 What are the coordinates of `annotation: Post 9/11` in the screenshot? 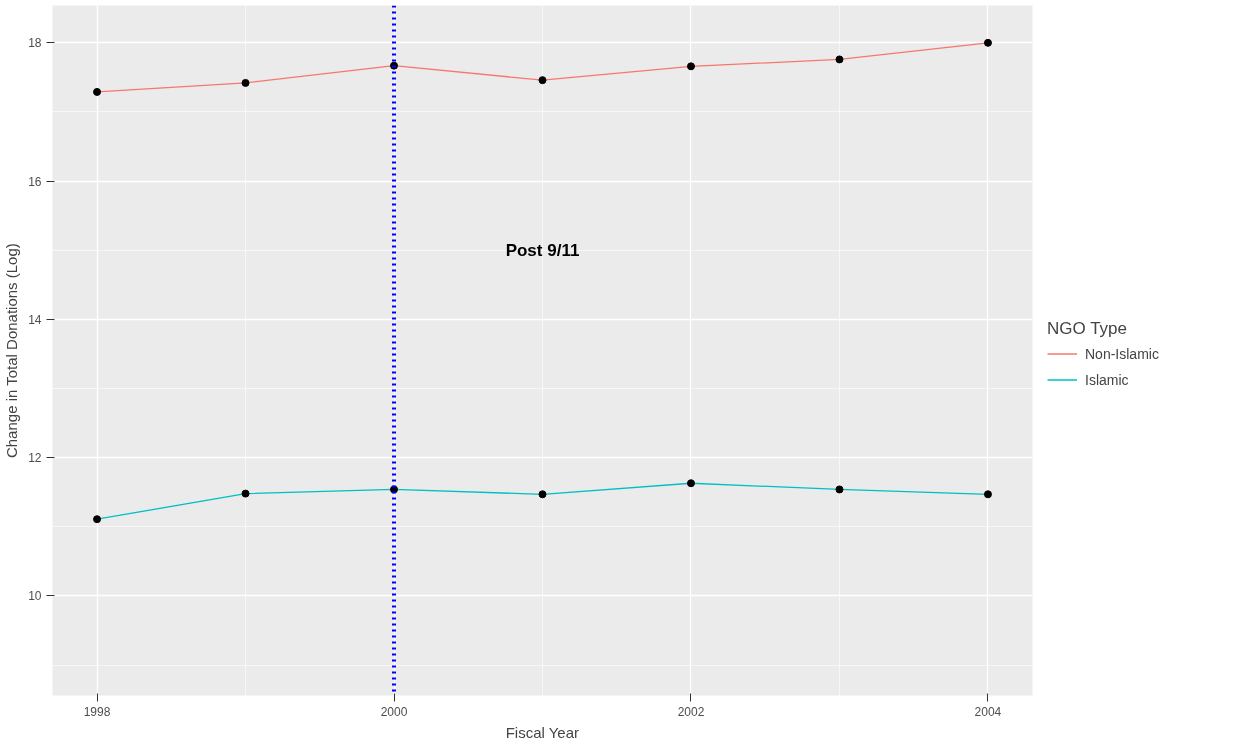 It's located at (542, 250).